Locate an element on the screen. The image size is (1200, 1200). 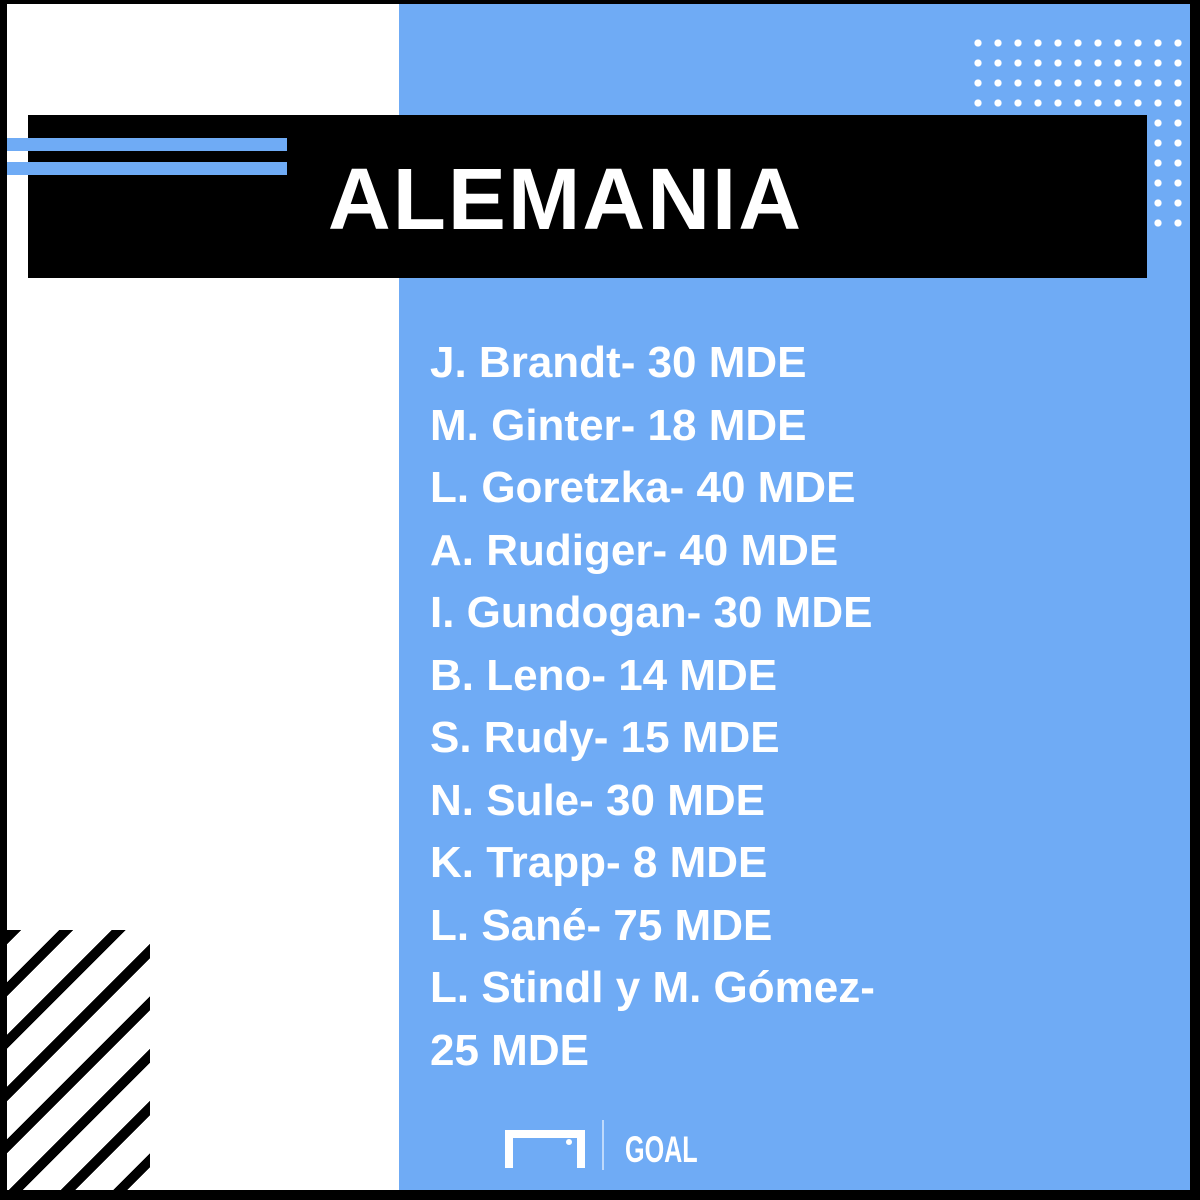
dots-pattern-top-right is located at coordinates (1078, 73).